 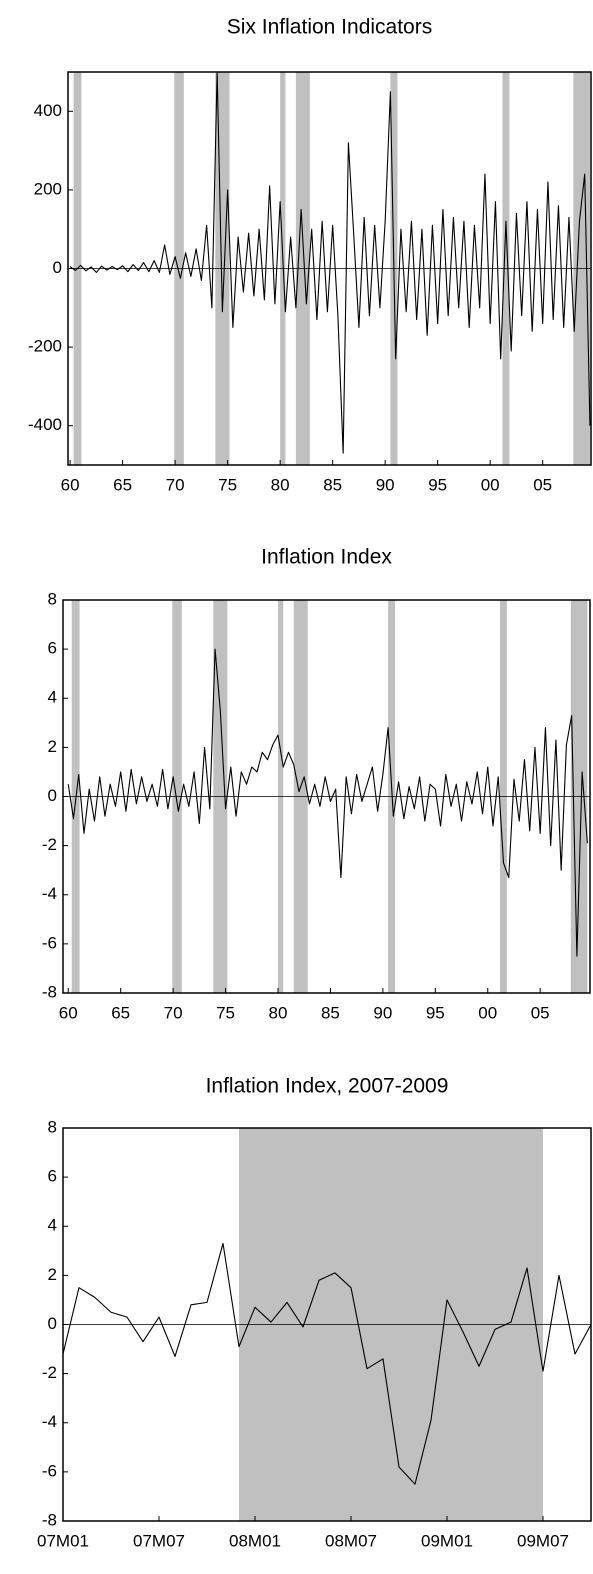 I want to click on series-line, so click(x=327, y=1363).